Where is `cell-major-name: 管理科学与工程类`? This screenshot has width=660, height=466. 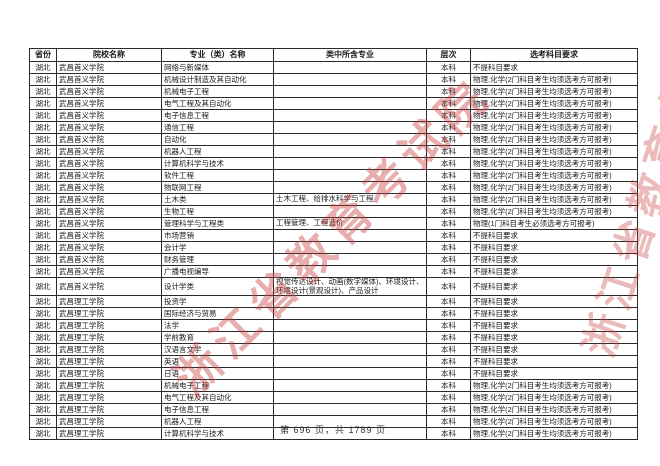 cell-major-name: 管理科学与工程类 is located at coordinates (217, 223).